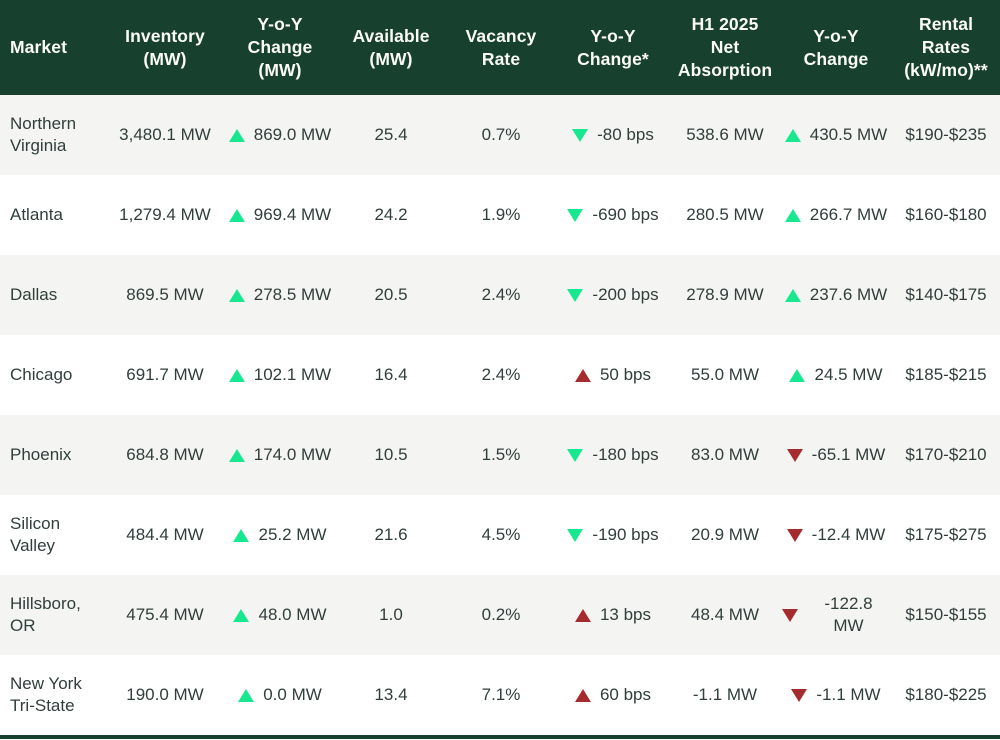  I want to click on yoy-absorption-change-cell: -12.4 MW, so click(836, 535).